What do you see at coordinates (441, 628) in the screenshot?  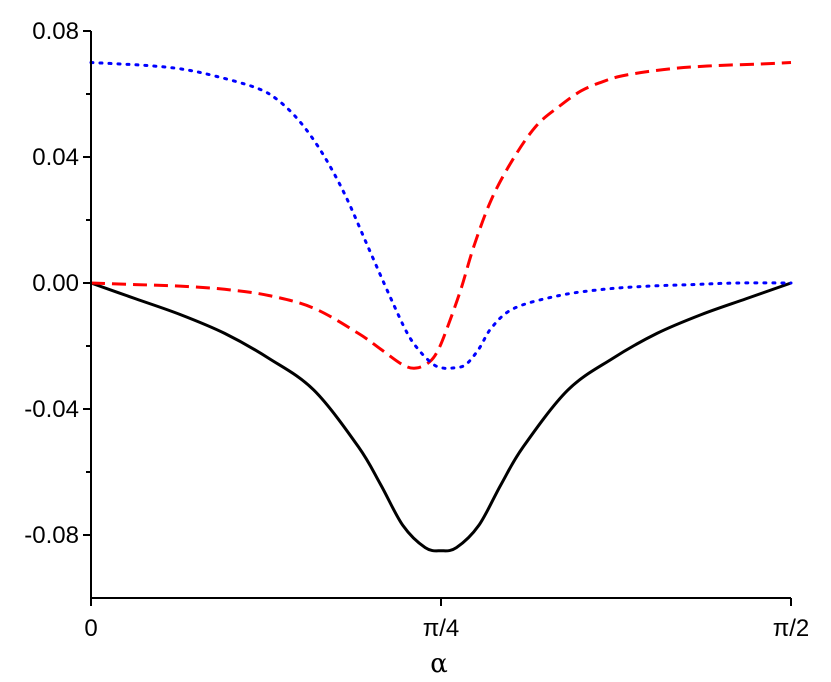 I see `x-tick-label: π/4` at bounding box center [441, 628].